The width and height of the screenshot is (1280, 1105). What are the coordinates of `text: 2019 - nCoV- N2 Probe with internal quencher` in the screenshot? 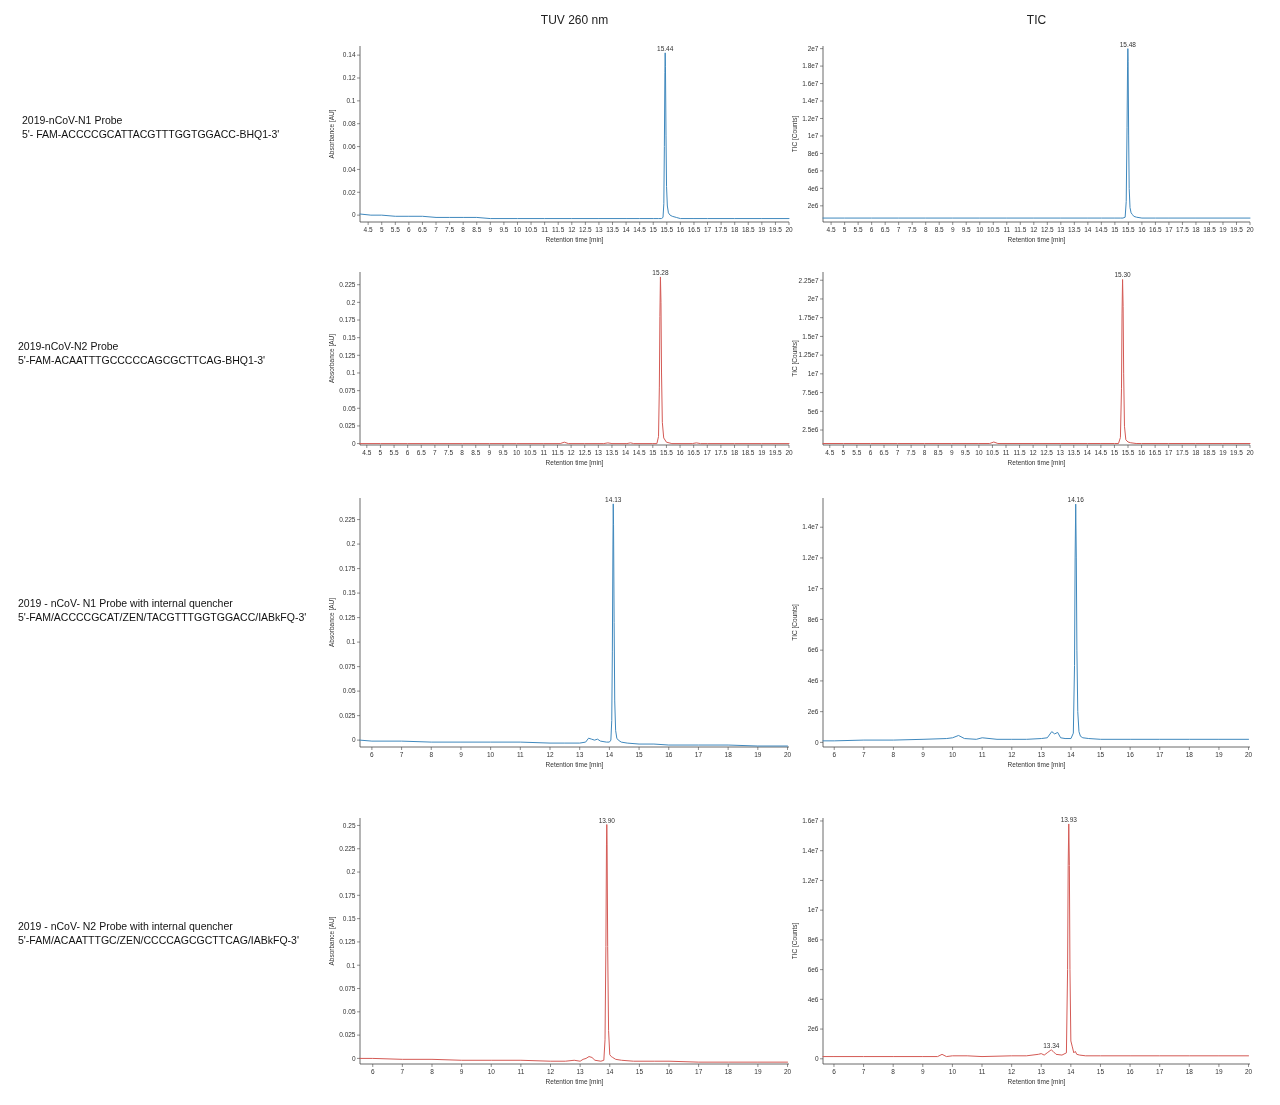 It's located at (126, 926).